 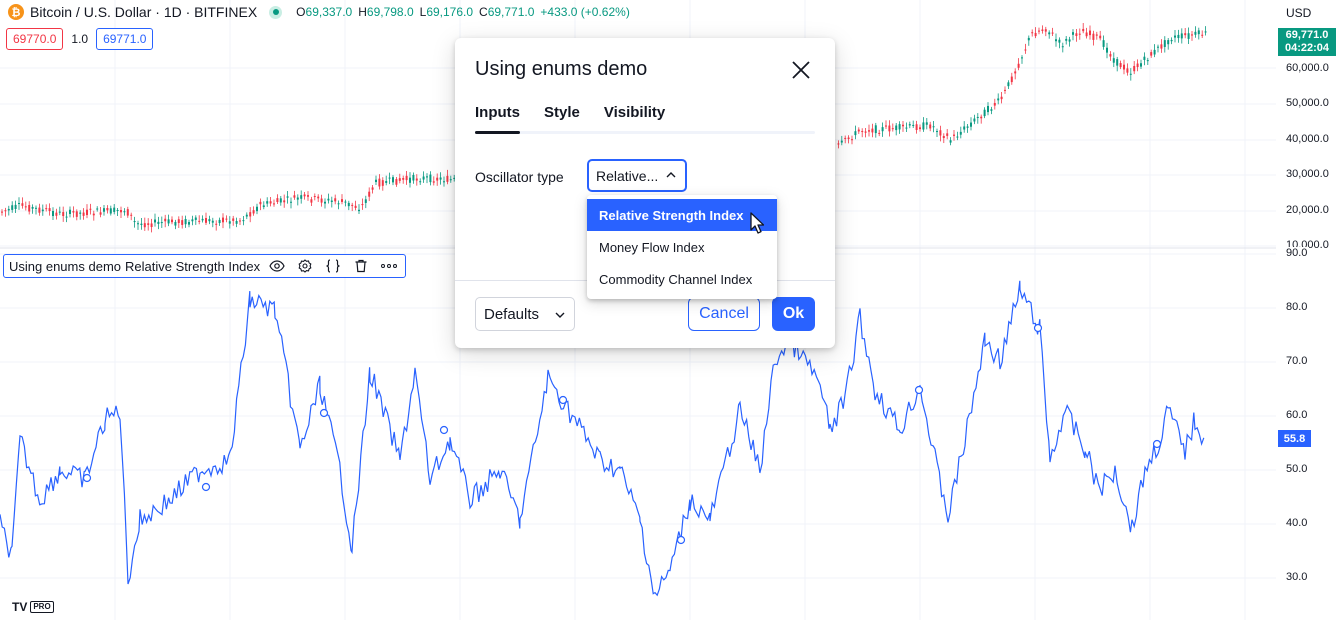 What do you see at coordinates (1294, 438) in the screenshot?
I see `rsi-last-value: 55.8` at bounding box center [1294, 438].